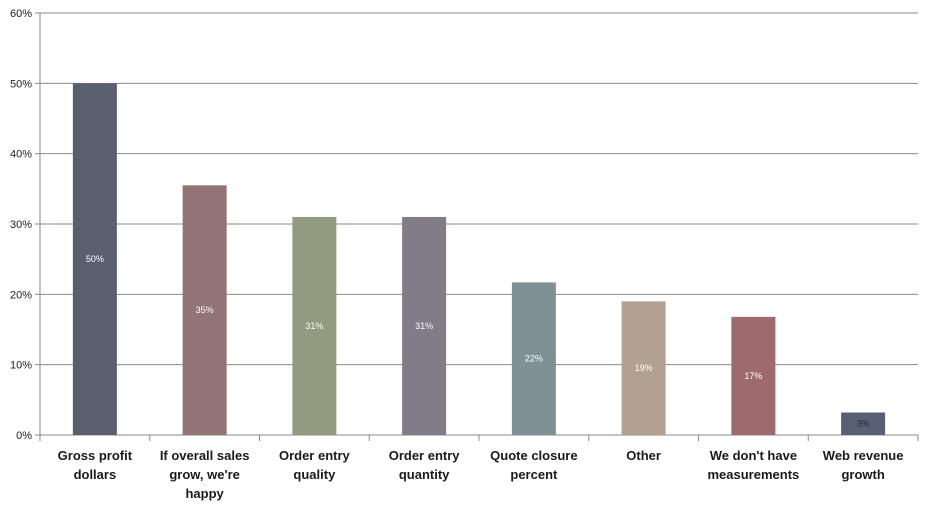  What do you see at coordinates (425, 465) in the screenshot?
I see `category-label: Order entry quantity` at bounding box center [425, 465].